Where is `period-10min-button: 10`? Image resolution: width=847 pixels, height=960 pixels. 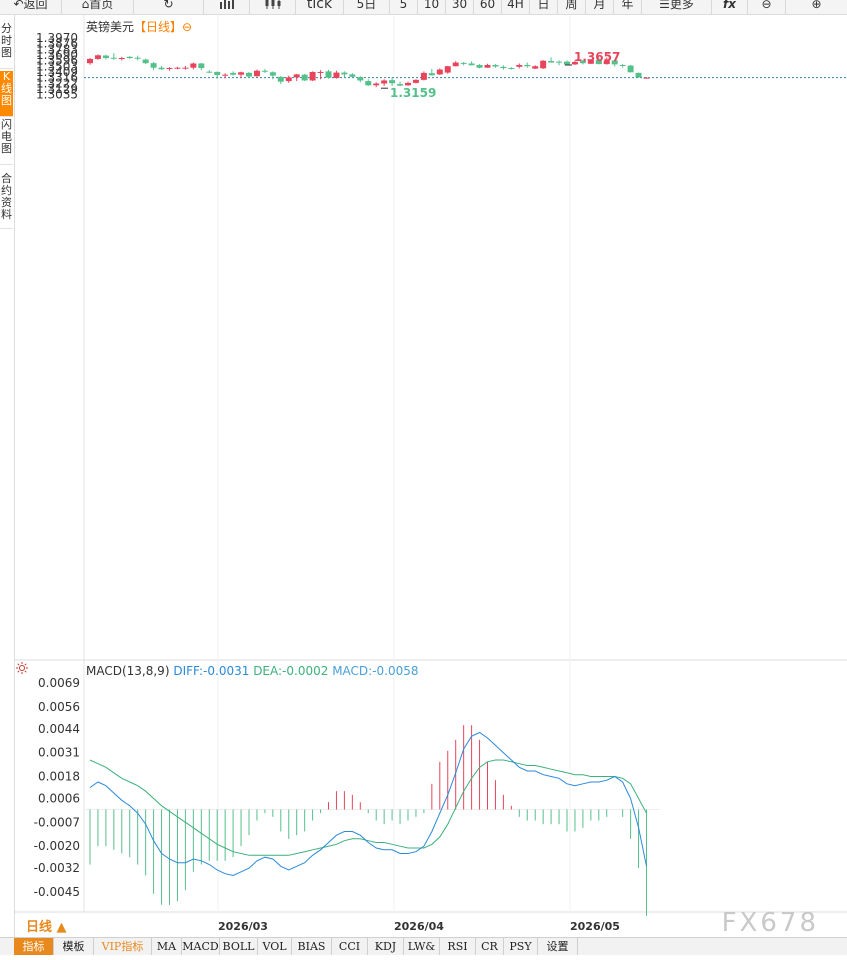
period-10min-button: 10 is located at coordinates (432, 7).